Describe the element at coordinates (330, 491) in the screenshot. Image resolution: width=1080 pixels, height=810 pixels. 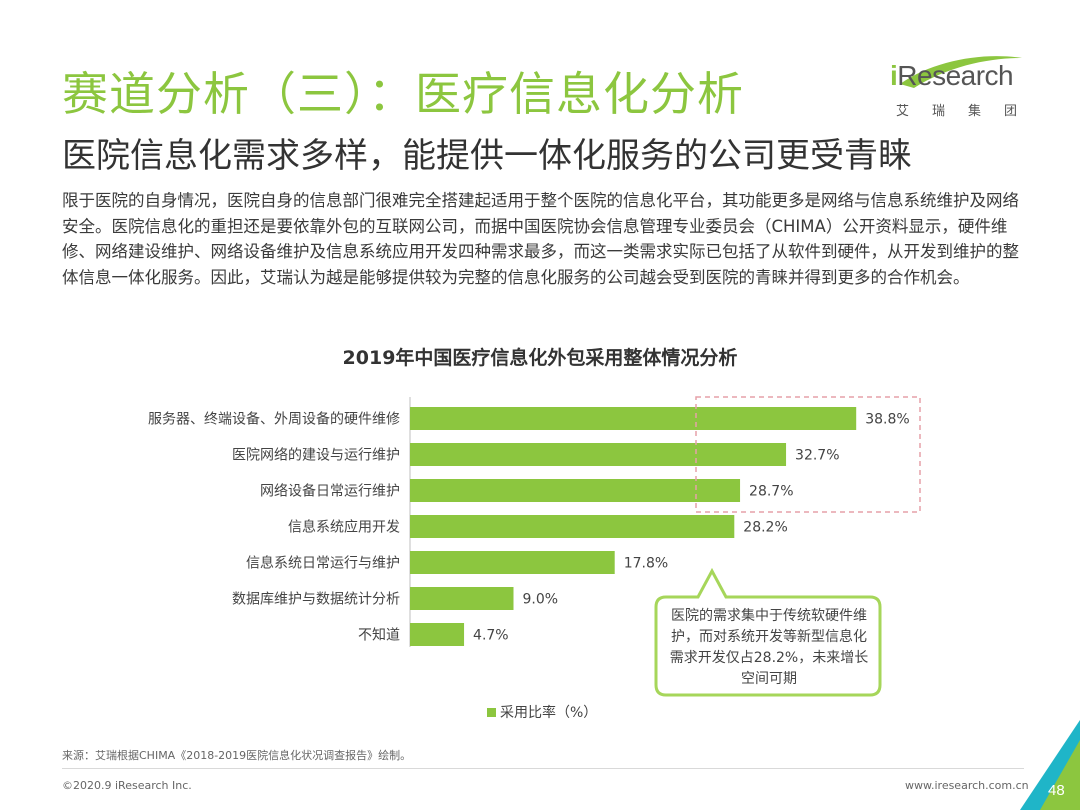
I see `category-label-2: 网络设备日常运行维护` at that location.